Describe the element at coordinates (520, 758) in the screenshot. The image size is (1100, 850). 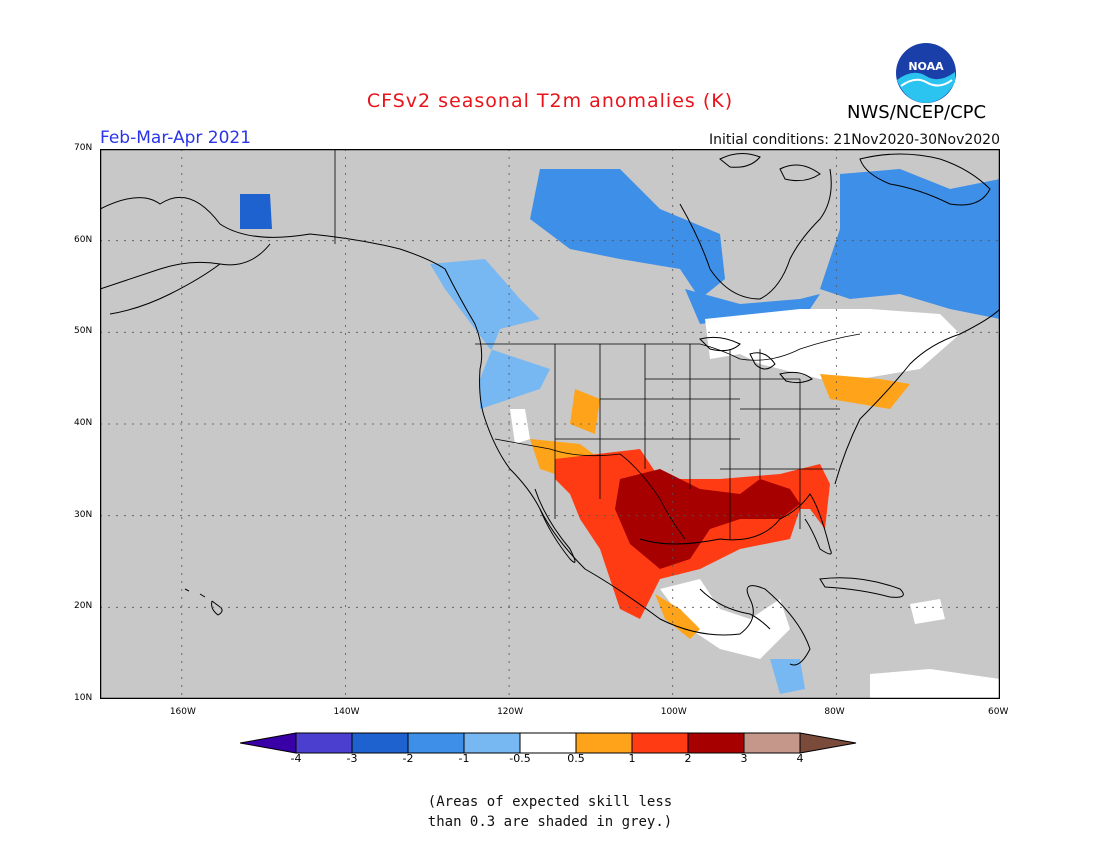
I see `colorbar-label: -0.5` at that location.